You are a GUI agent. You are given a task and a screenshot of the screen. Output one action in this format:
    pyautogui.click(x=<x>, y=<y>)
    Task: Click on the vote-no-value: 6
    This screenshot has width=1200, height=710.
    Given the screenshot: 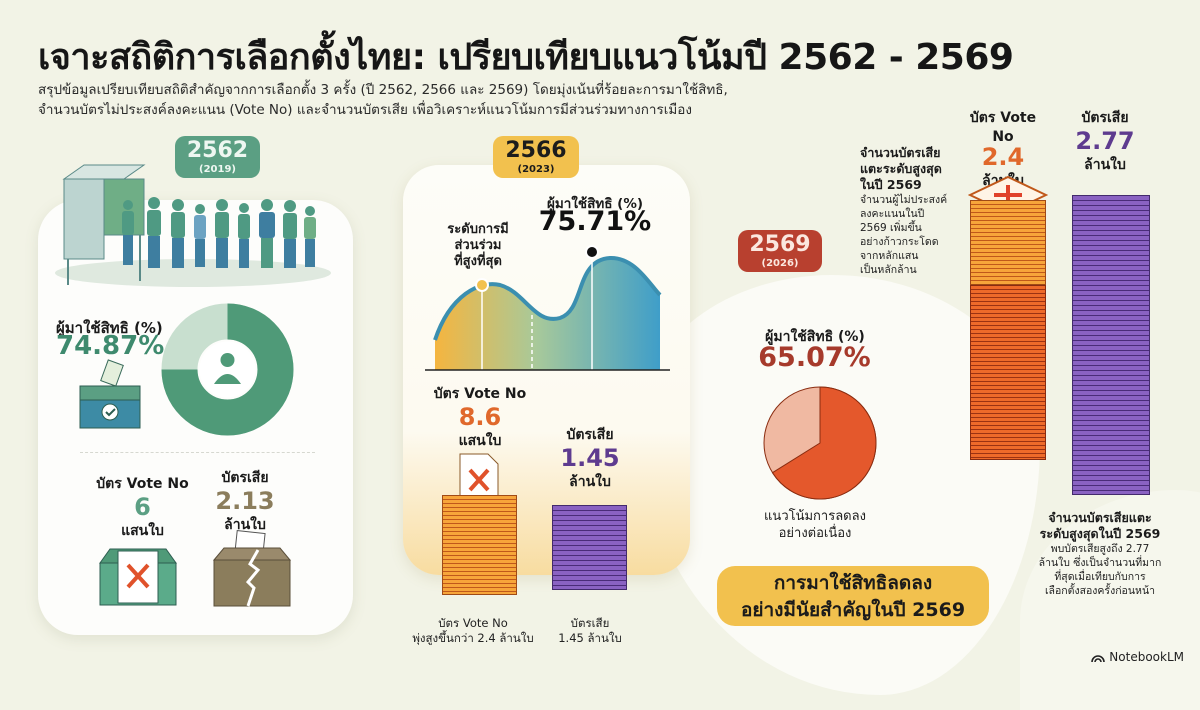 What is the action you would take?
    pyautogui.click(x=142, y=507)
    